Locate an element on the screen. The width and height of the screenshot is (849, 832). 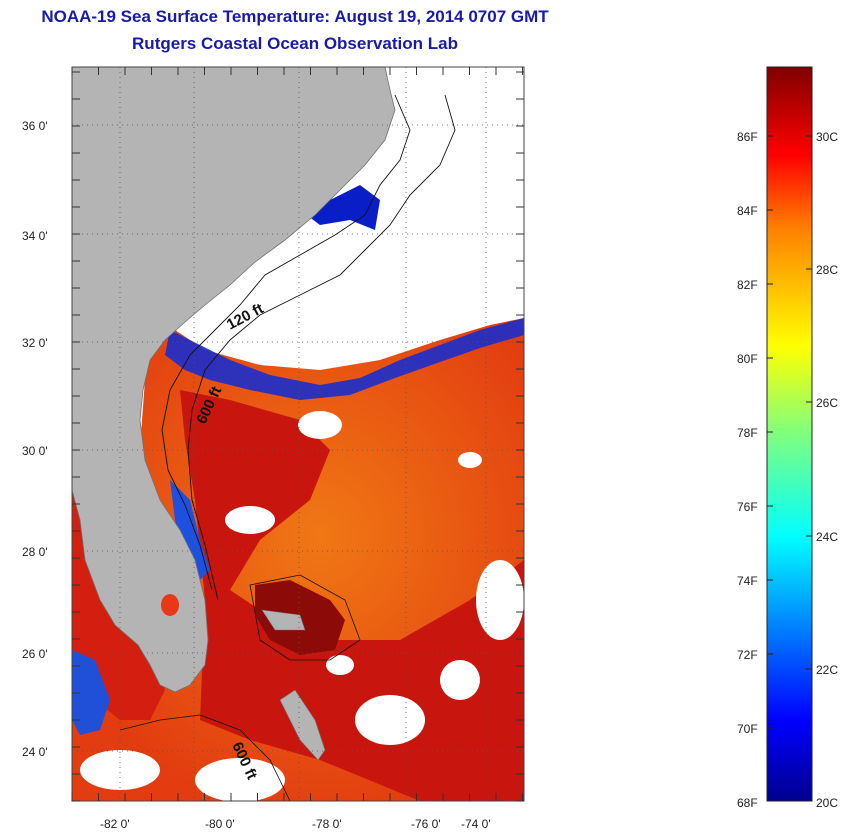
contour-keys is located at coordinates (205, 757).